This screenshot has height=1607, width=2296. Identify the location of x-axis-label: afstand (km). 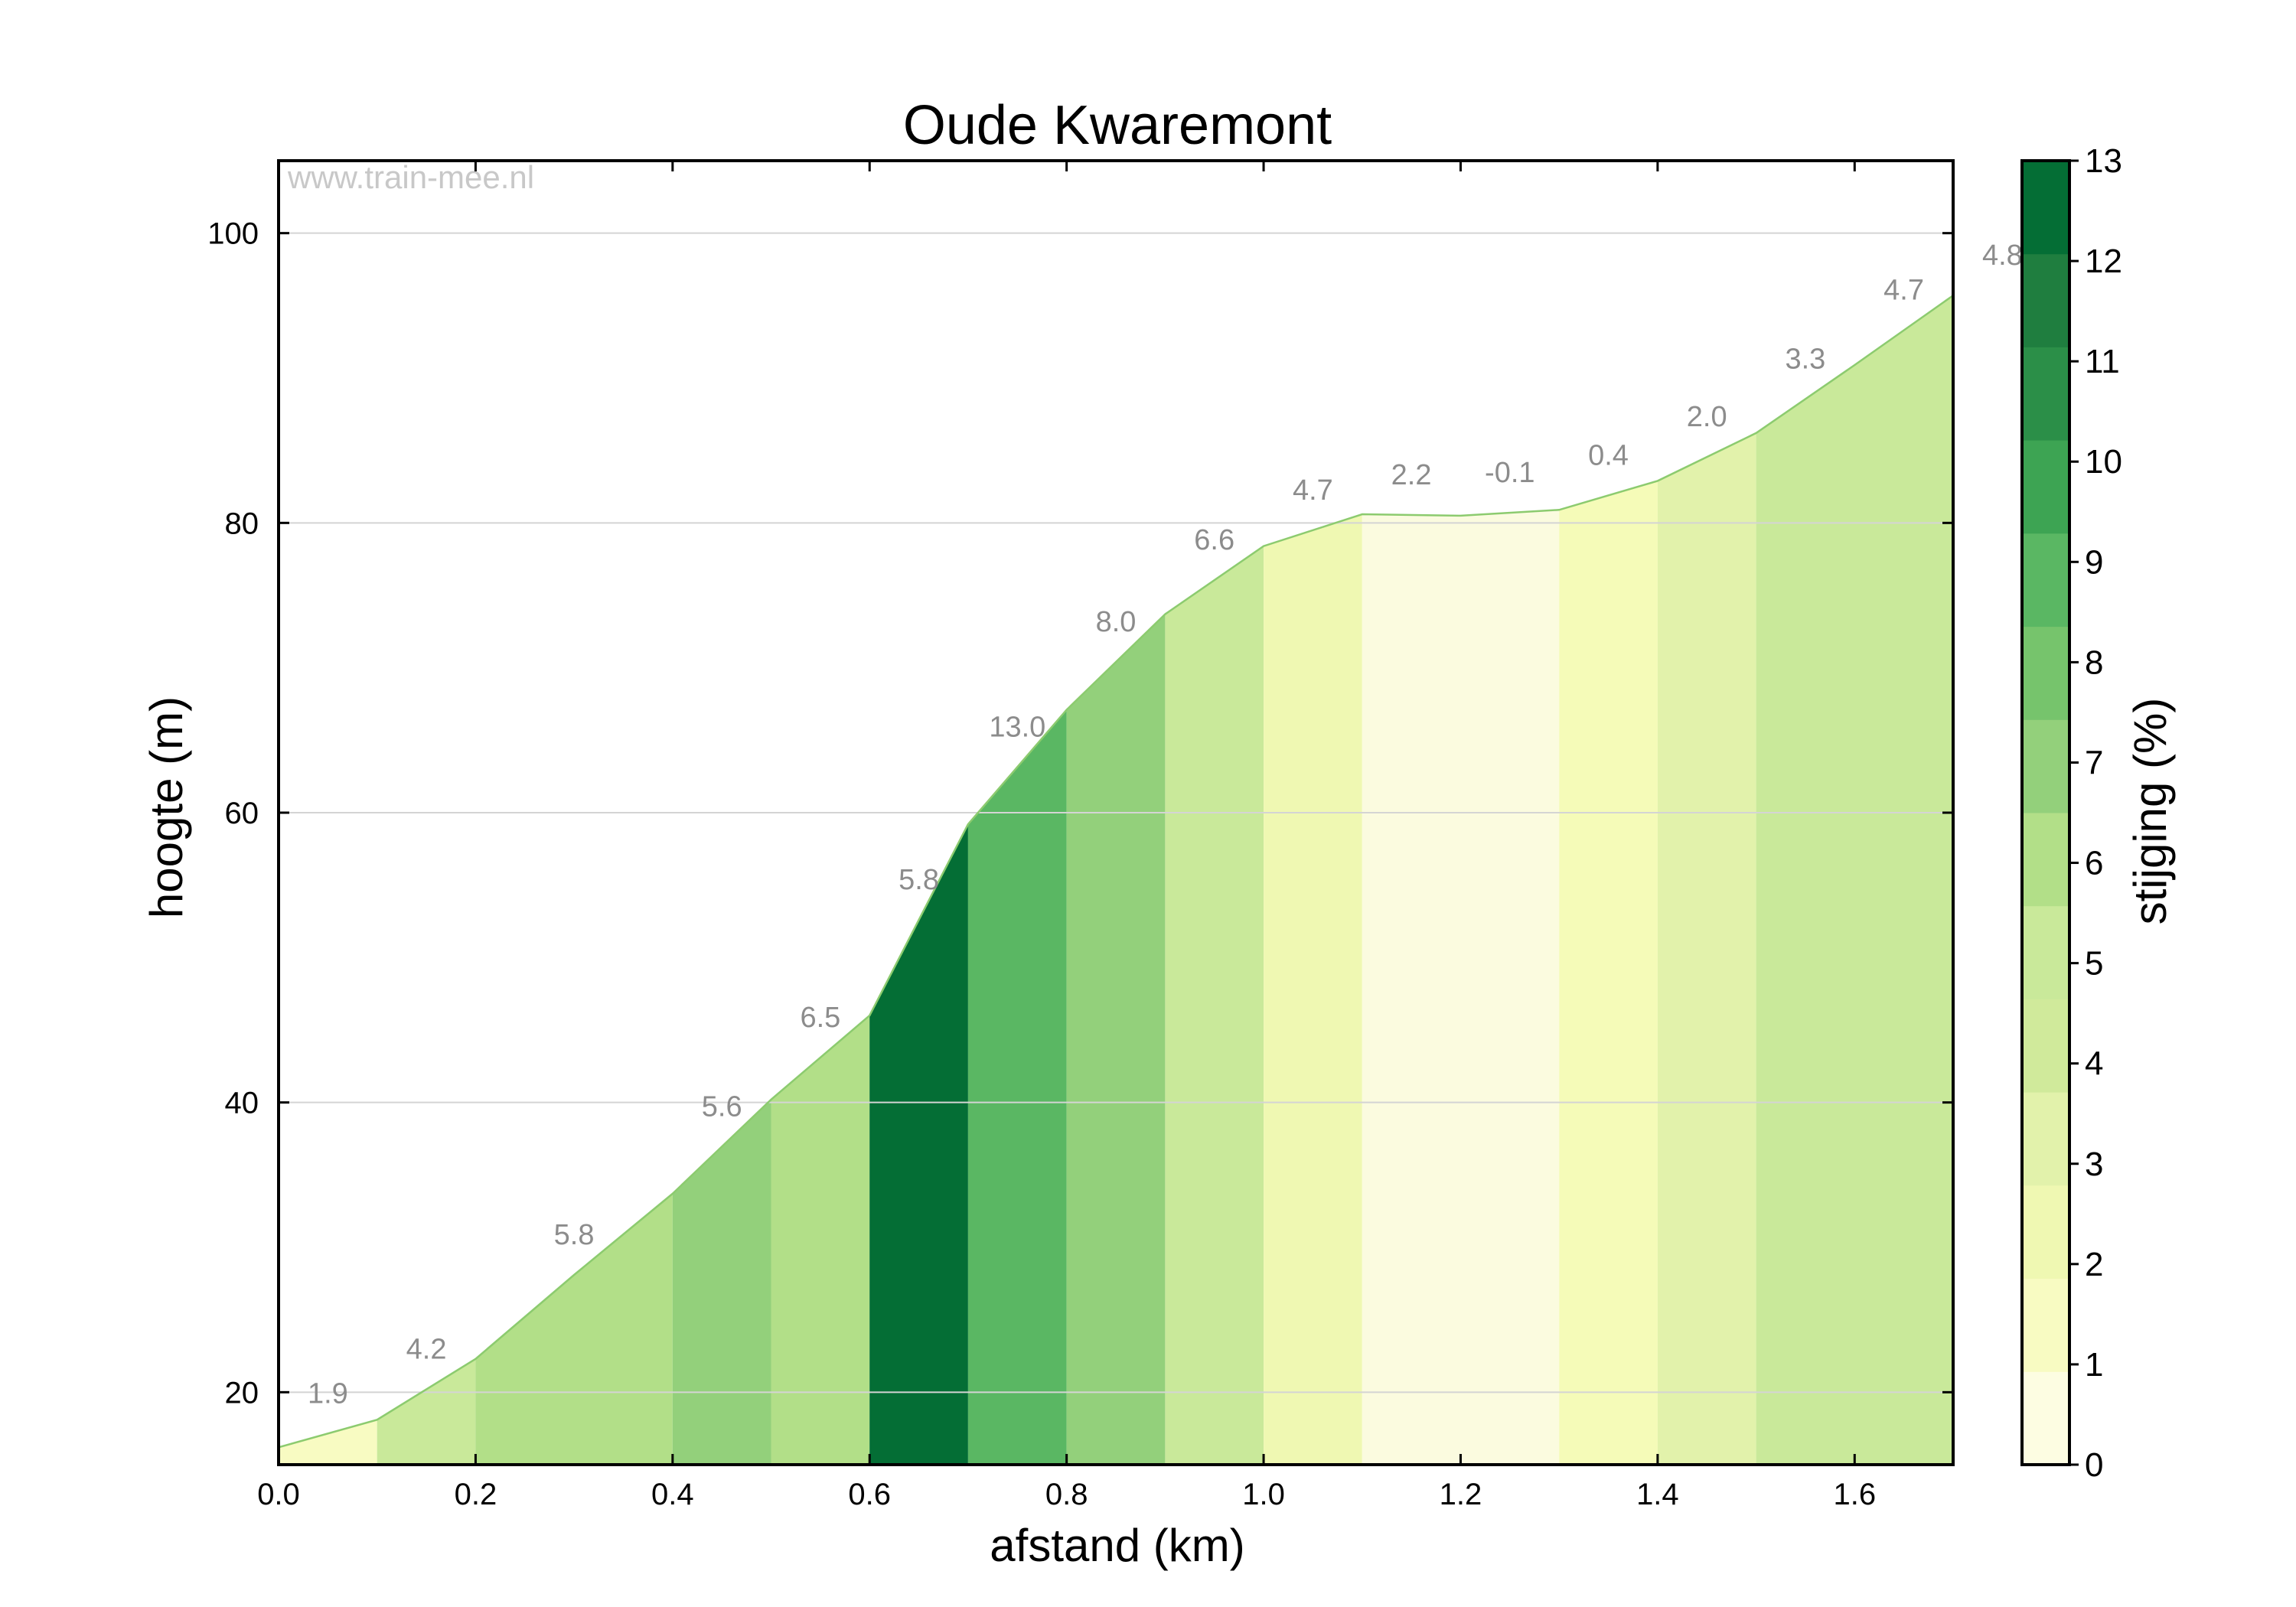
(1117, 1545).